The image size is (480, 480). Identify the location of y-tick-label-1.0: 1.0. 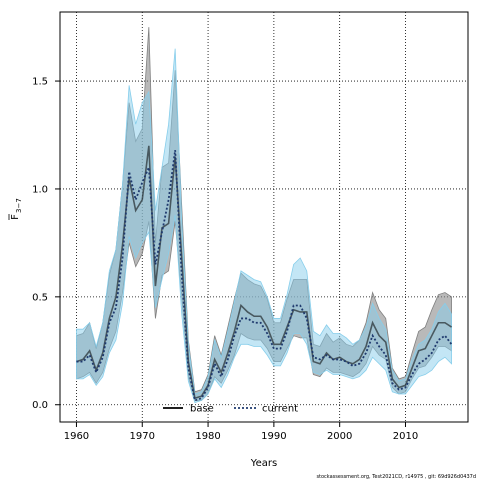
(40, 189).